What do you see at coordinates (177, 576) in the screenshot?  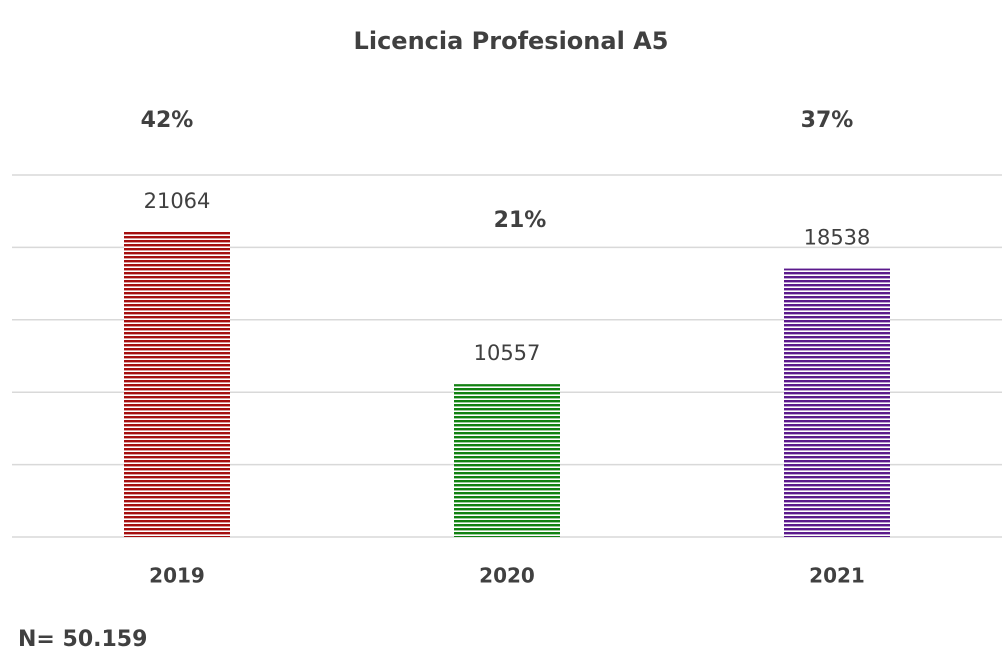 I see `x-tick-label: 2019` at bounding box center [177, 576].